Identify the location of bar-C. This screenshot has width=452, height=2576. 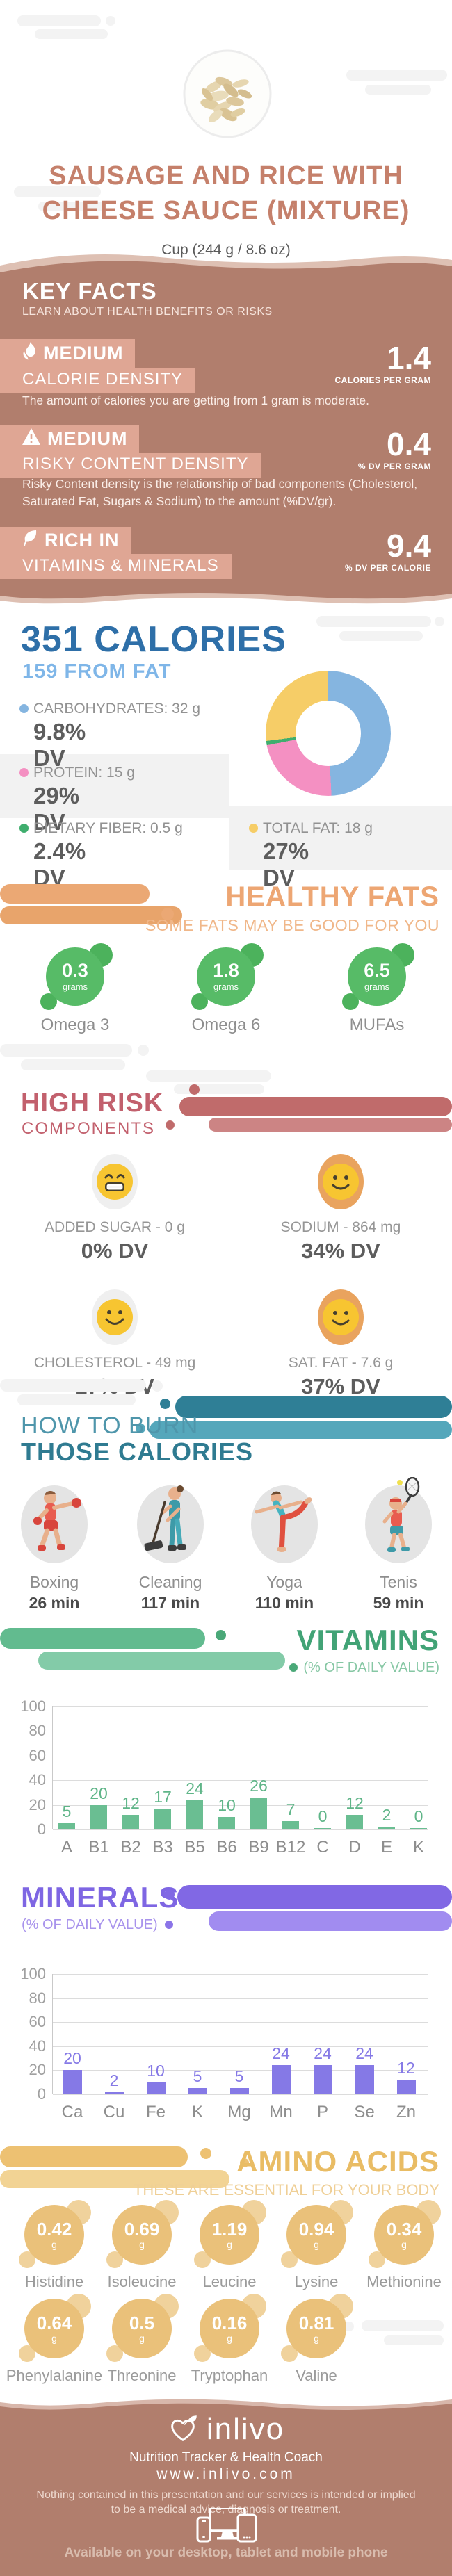
(322, 1829).